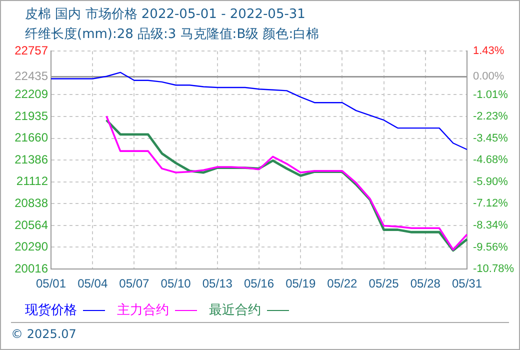 This screenshot has width=520, height=350. Describe the element at coordinates (259, 283) in the screenshot. I see `x-tick-label: 05/16` at that location.